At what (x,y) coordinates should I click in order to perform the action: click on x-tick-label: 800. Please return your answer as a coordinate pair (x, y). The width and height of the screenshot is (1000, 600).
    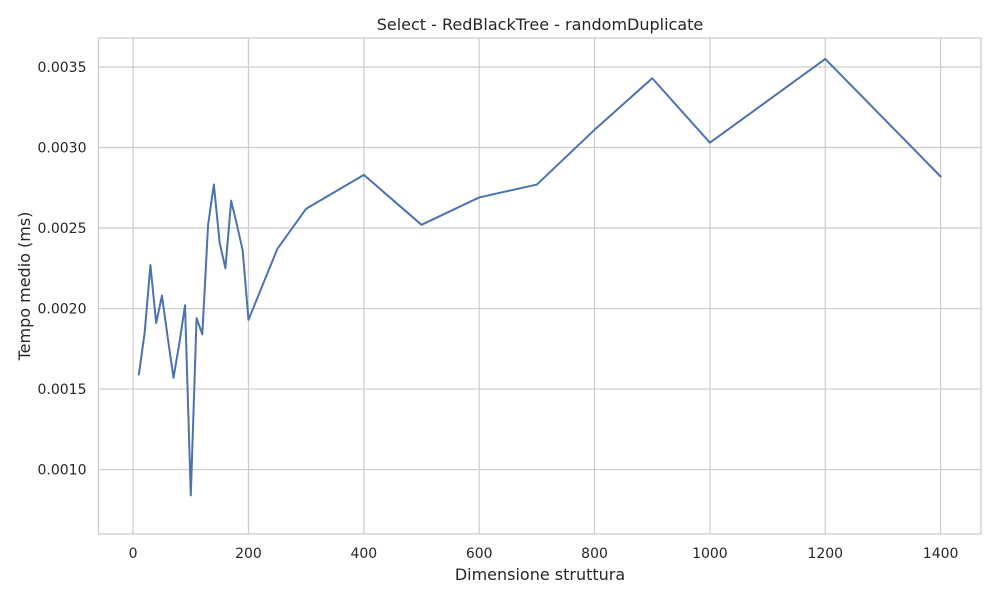
    Looking at the image, I should click on (594, 554).